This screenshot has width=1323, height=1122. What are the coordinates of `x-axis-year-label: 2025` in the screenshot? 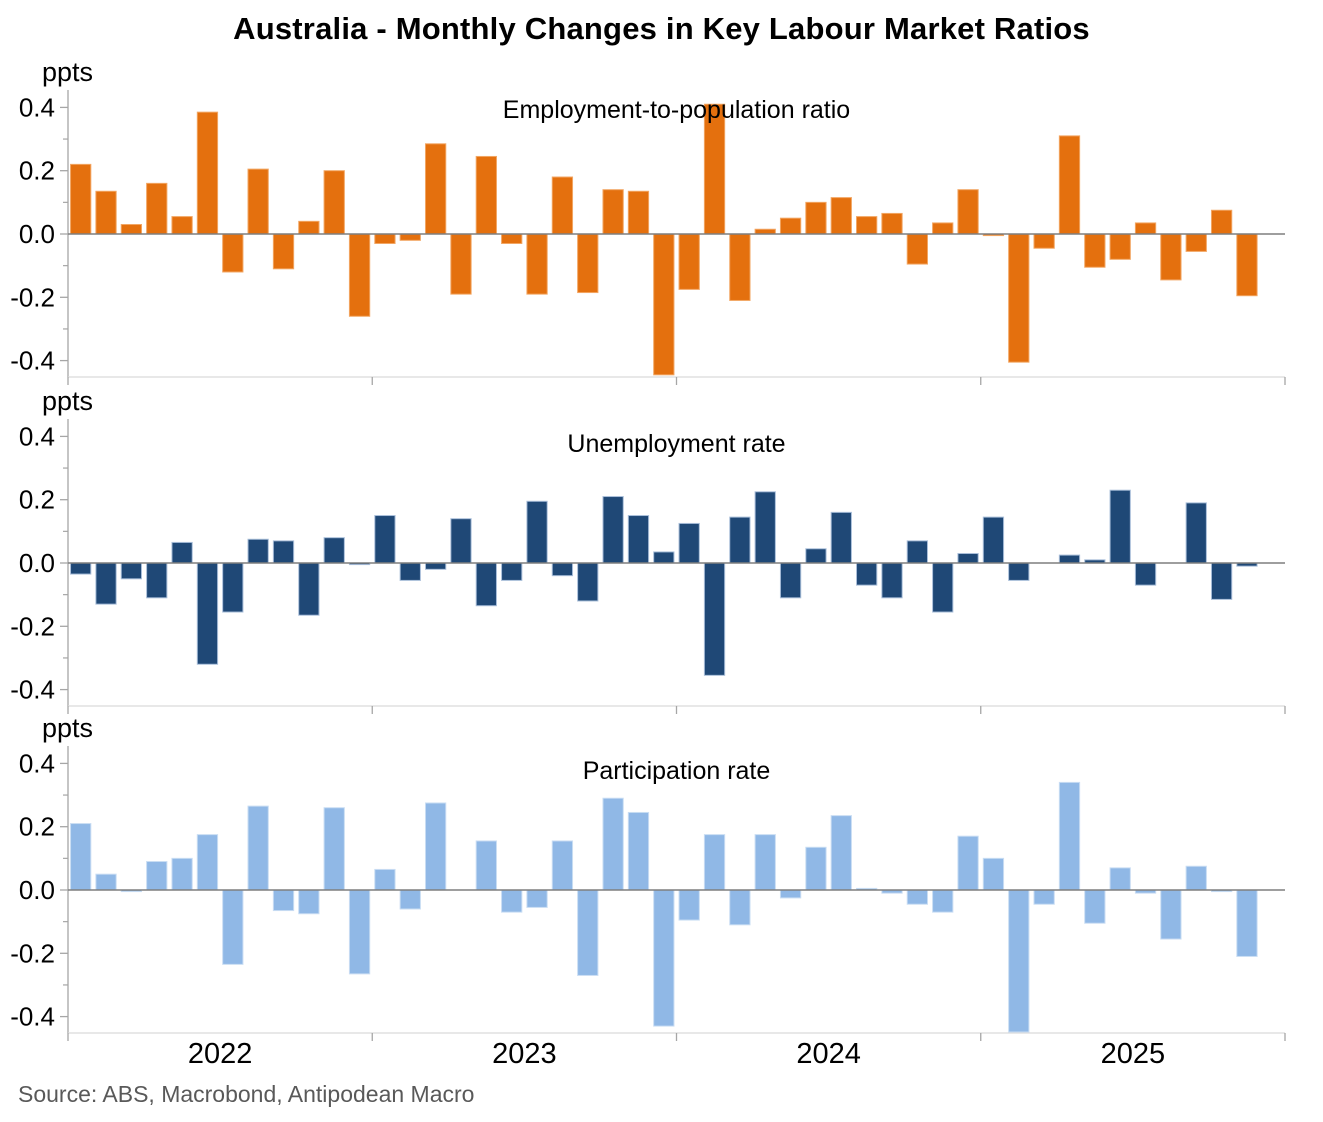 It's located at (1133, 1054).